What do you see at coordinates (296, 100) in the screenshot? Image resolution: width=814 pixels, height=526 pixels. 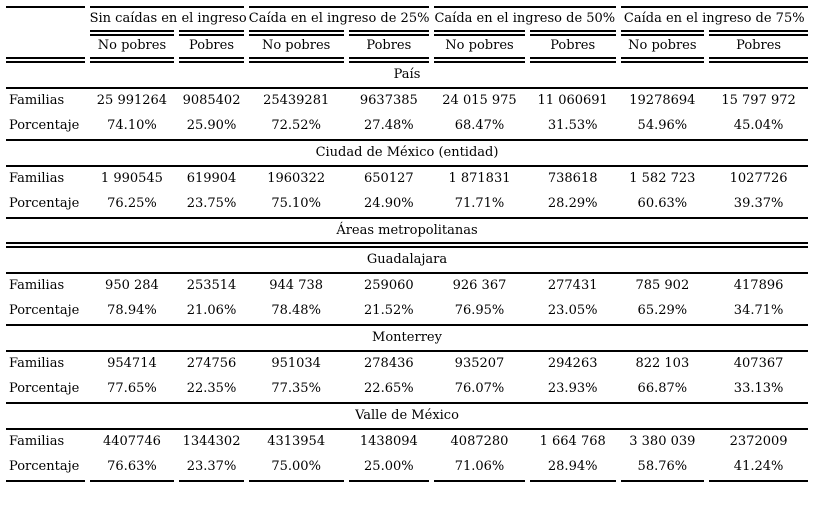 I see `value-cell: 25439281` at bounding box center [296, 100].